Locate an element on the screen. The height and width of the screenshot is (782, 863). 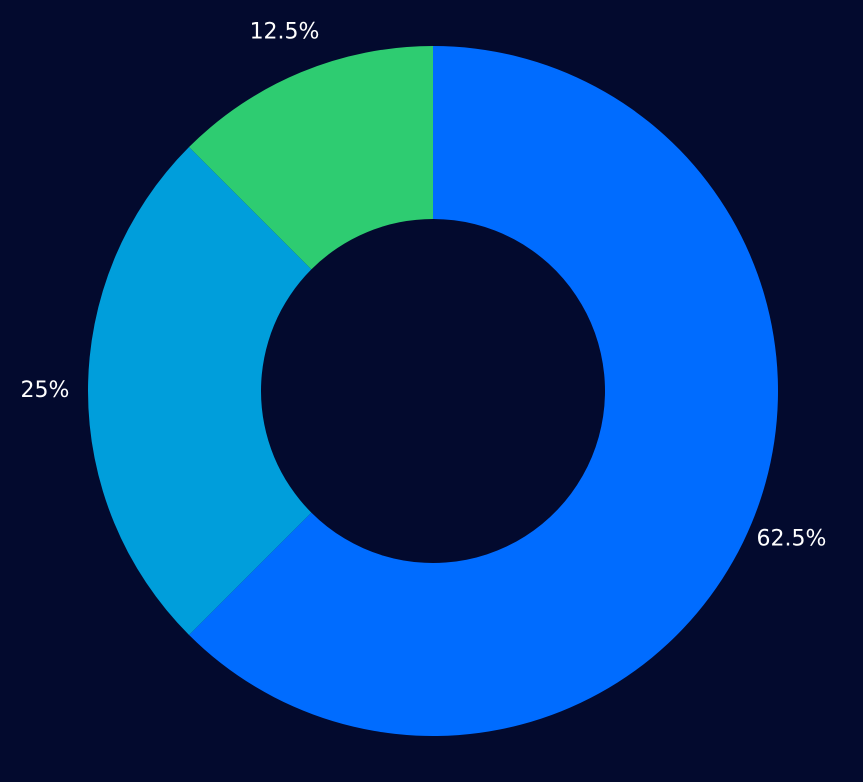
data-label: 62.5% is located at coordinates (792, 538).